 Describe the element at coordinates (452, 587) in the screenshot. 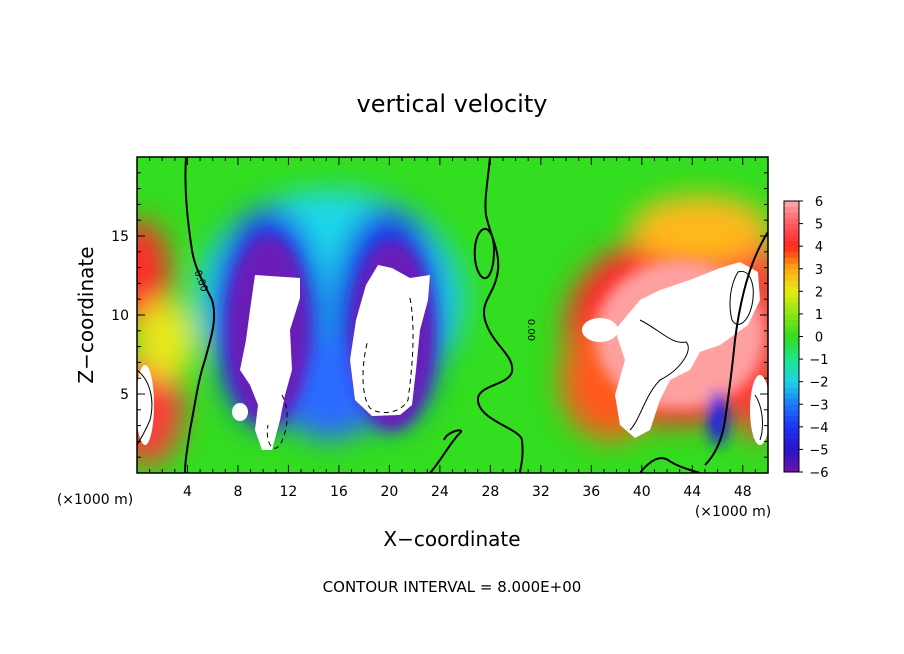

I see `contour-interval: CONTOUR INTERVAL = 8.000E+00` at that location.